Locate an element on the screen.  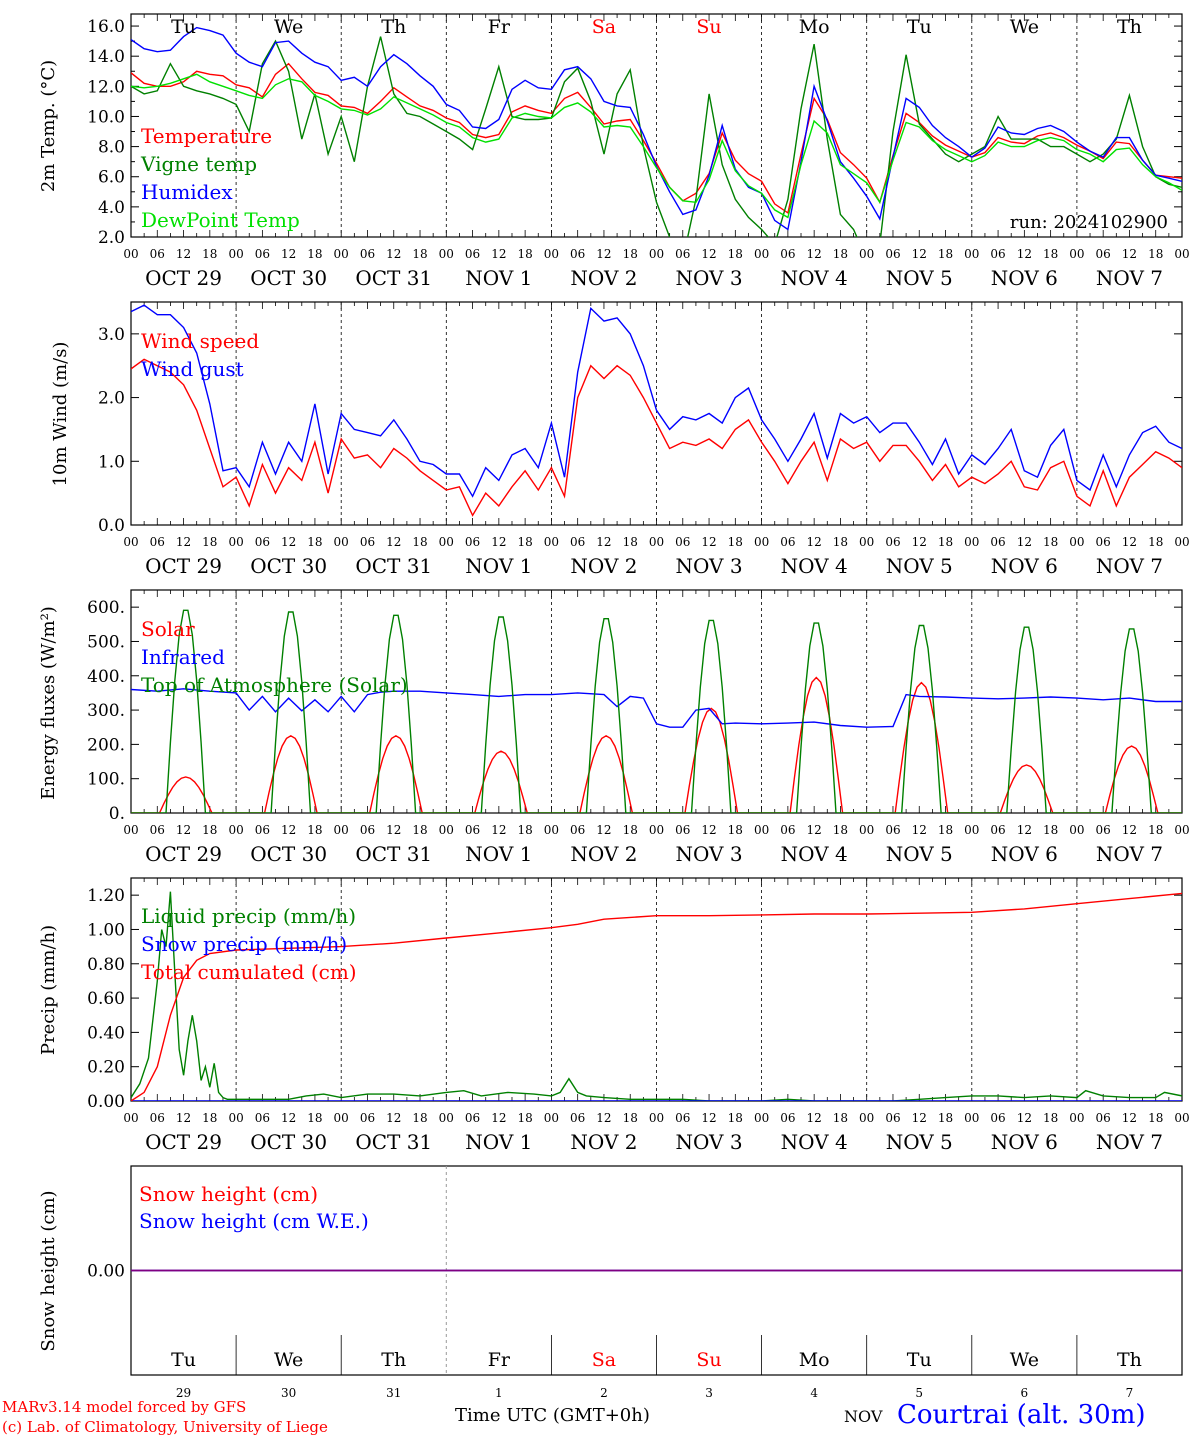
y-tick-label: 100. is located at coordinates (106, 780).